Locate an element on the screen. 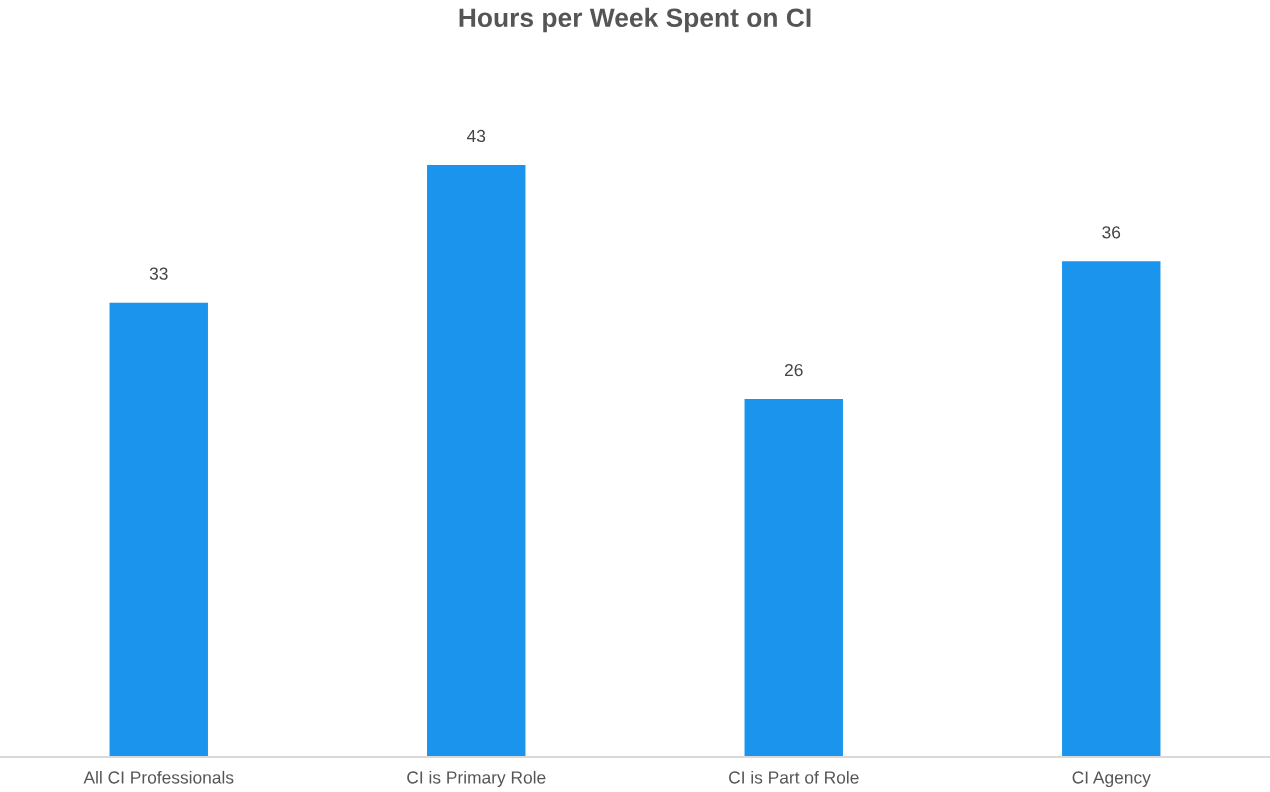 The height and width of the screenshot is (792, 1270). x-tick-label: All CI Professionals is located at coordinates (158, 777).